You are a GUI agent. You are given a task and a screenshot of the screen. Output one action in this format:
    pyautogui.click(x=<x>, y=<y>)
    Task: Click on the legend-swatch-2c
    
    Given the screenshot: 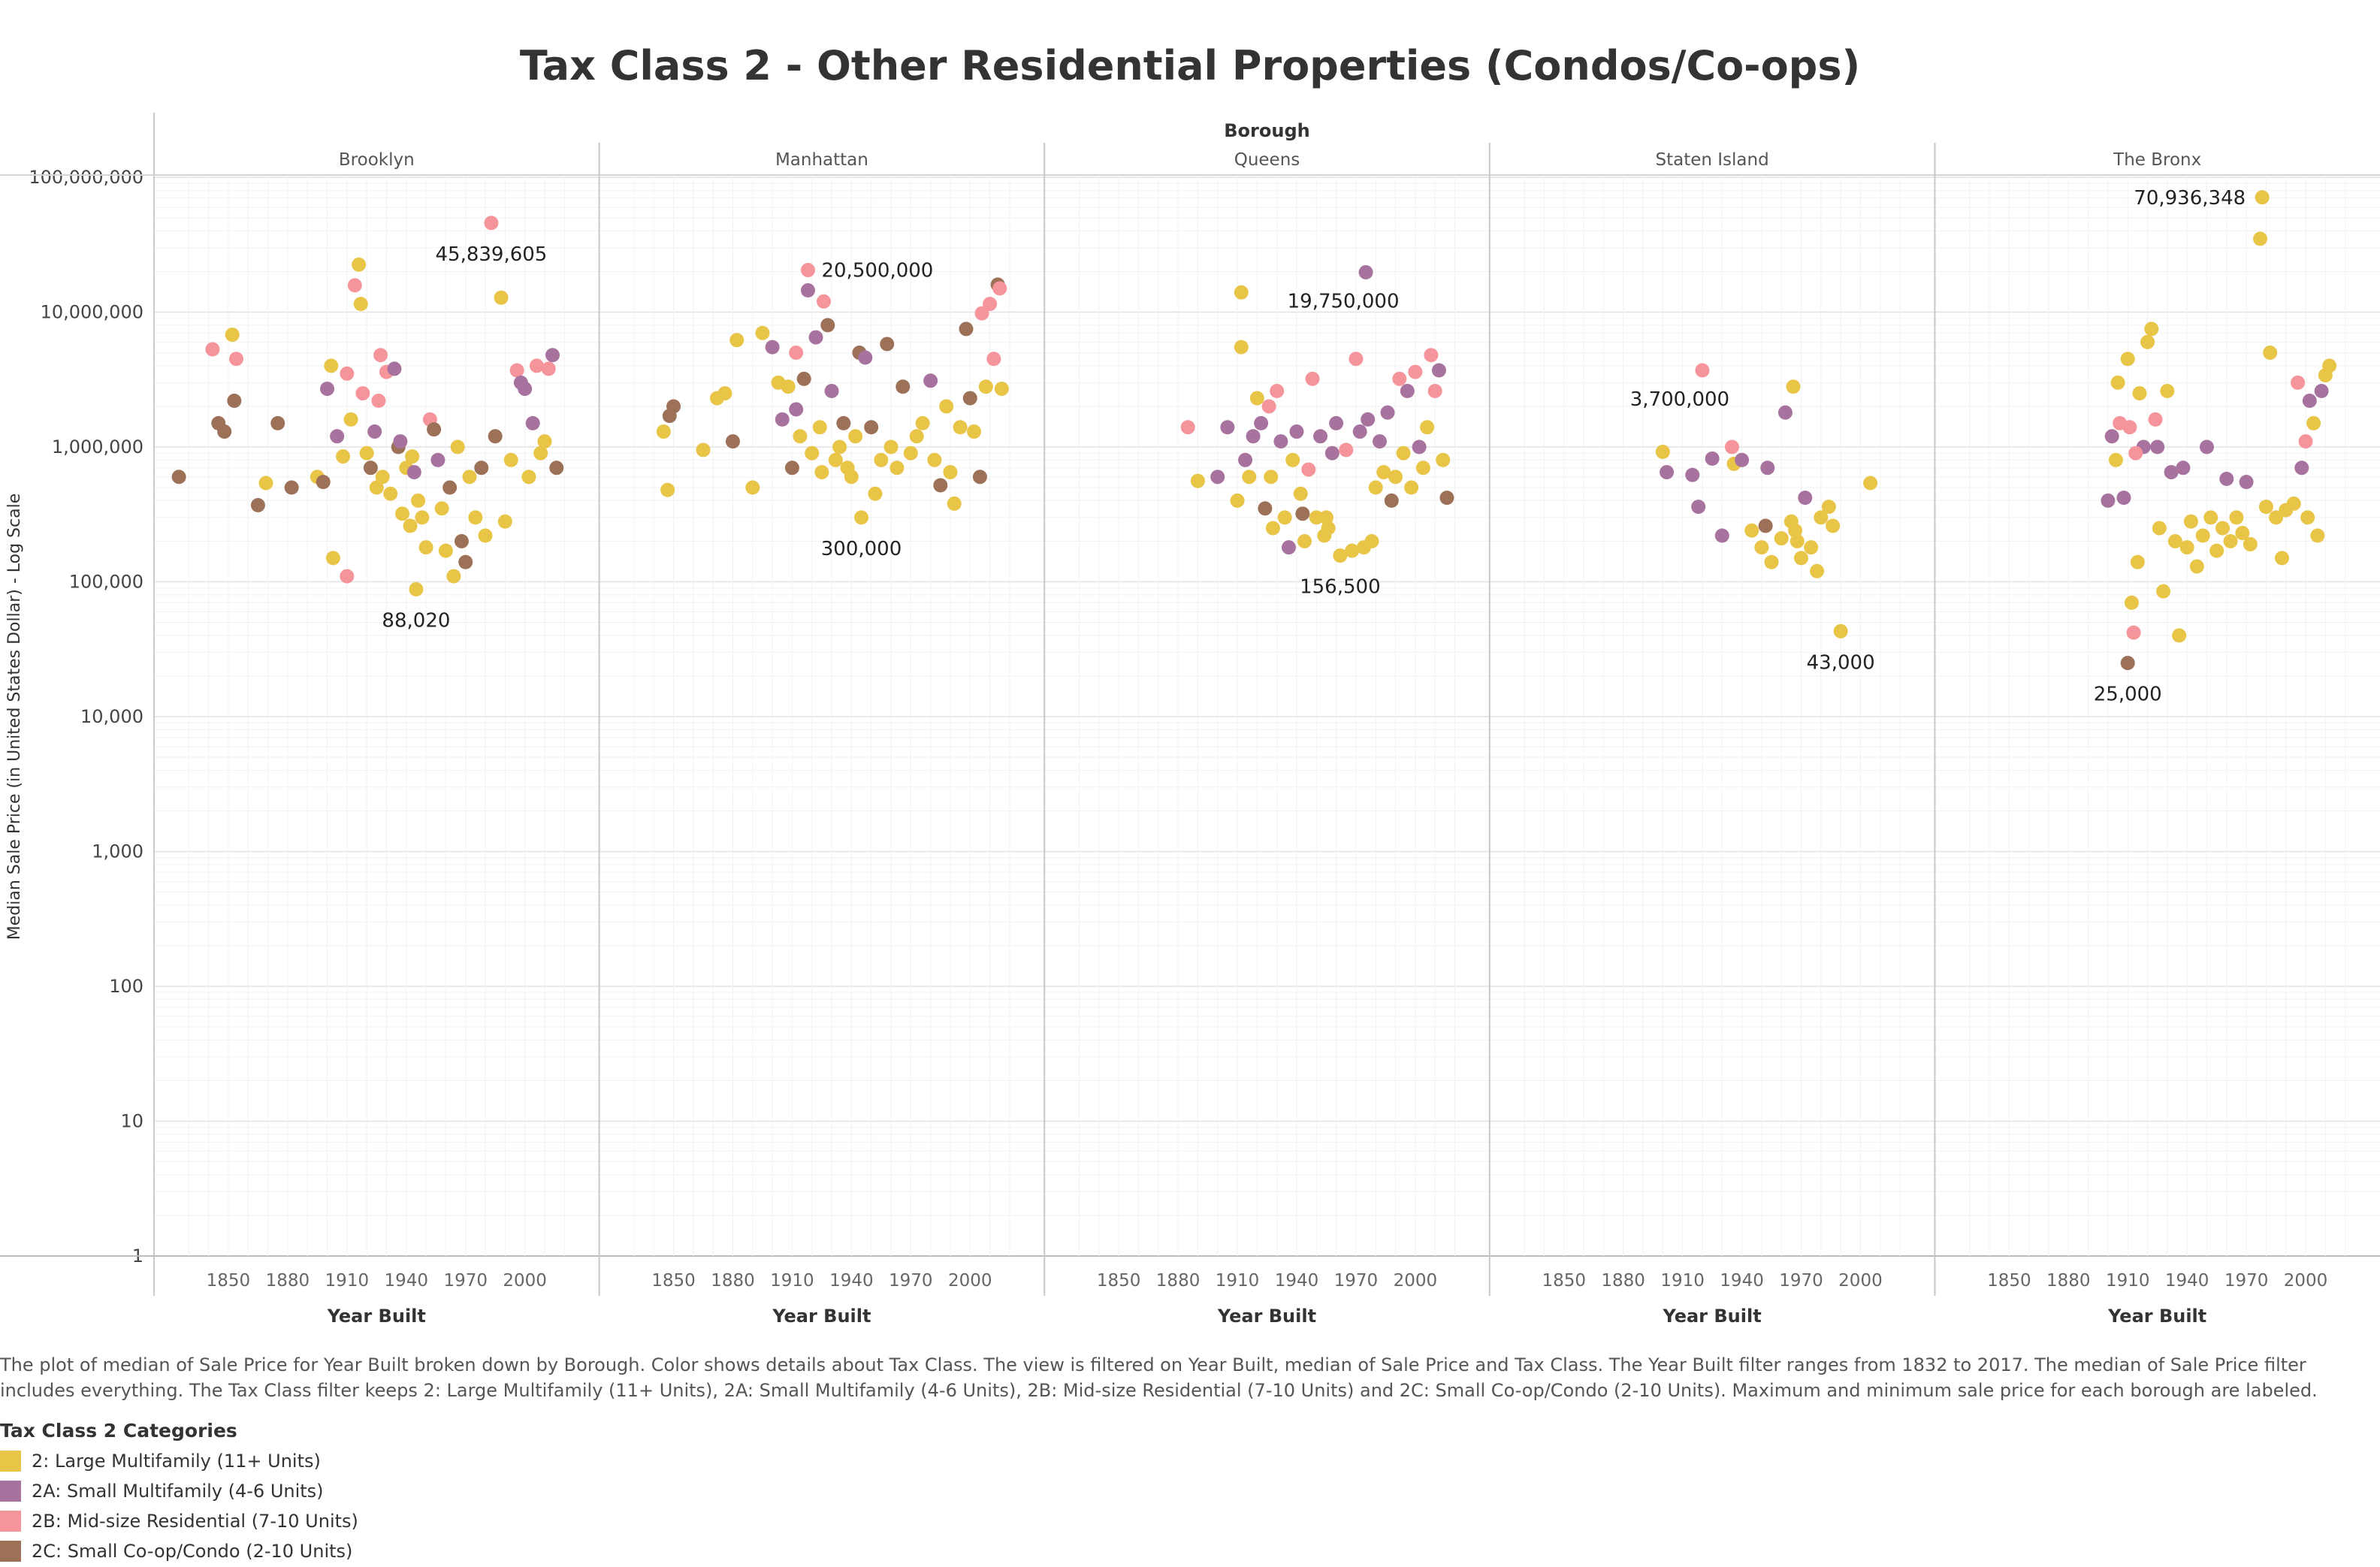 What is the action you would take?
    pyautogui.click(x=10, y=1551)
    